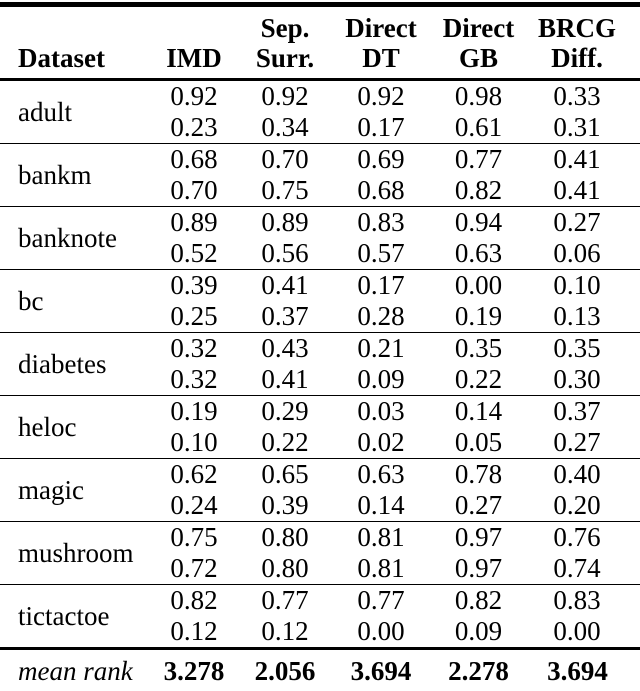 The width and height of the screenshot is (640, 691). What do you see at coordinates (75, 364) in the screenshot?
I see `dataset-name: diabetes` at bounding box center [75, 364].